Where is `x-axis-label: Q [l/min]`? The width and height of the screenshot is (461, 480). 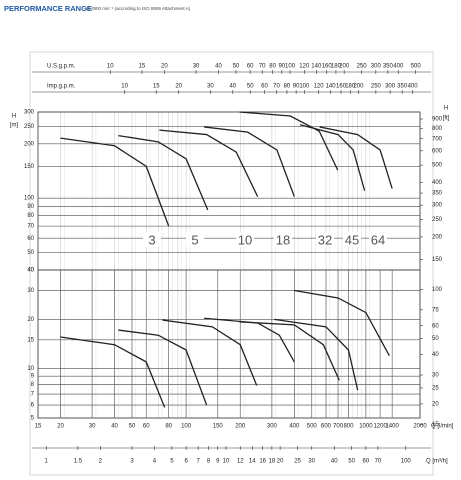 x-axis-label: Q [l/min] is located at coordinates (442, 427).